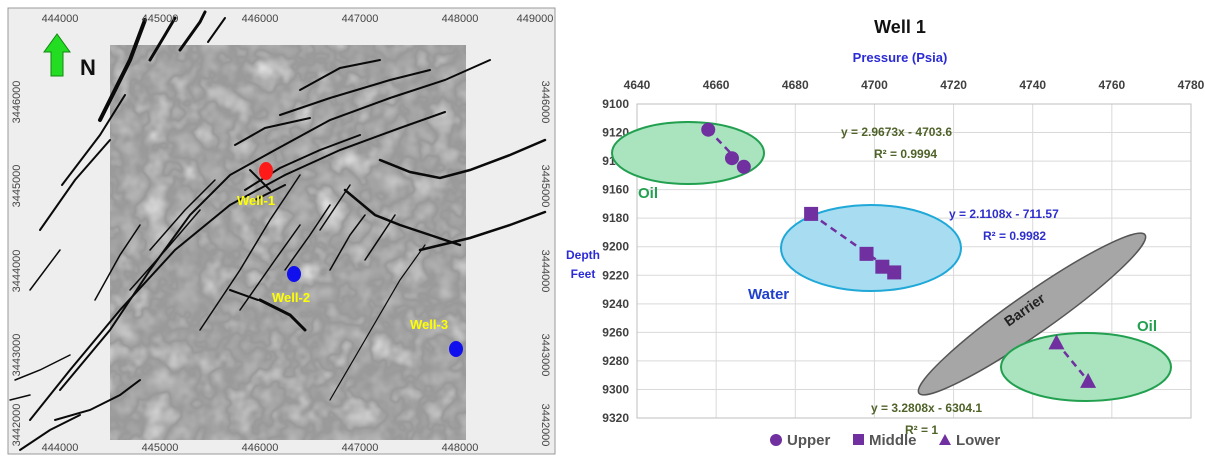  Describe the element at coordinates (17, 355) in the screenshot. I see `map-y-tick-left: 3443000` at that location.